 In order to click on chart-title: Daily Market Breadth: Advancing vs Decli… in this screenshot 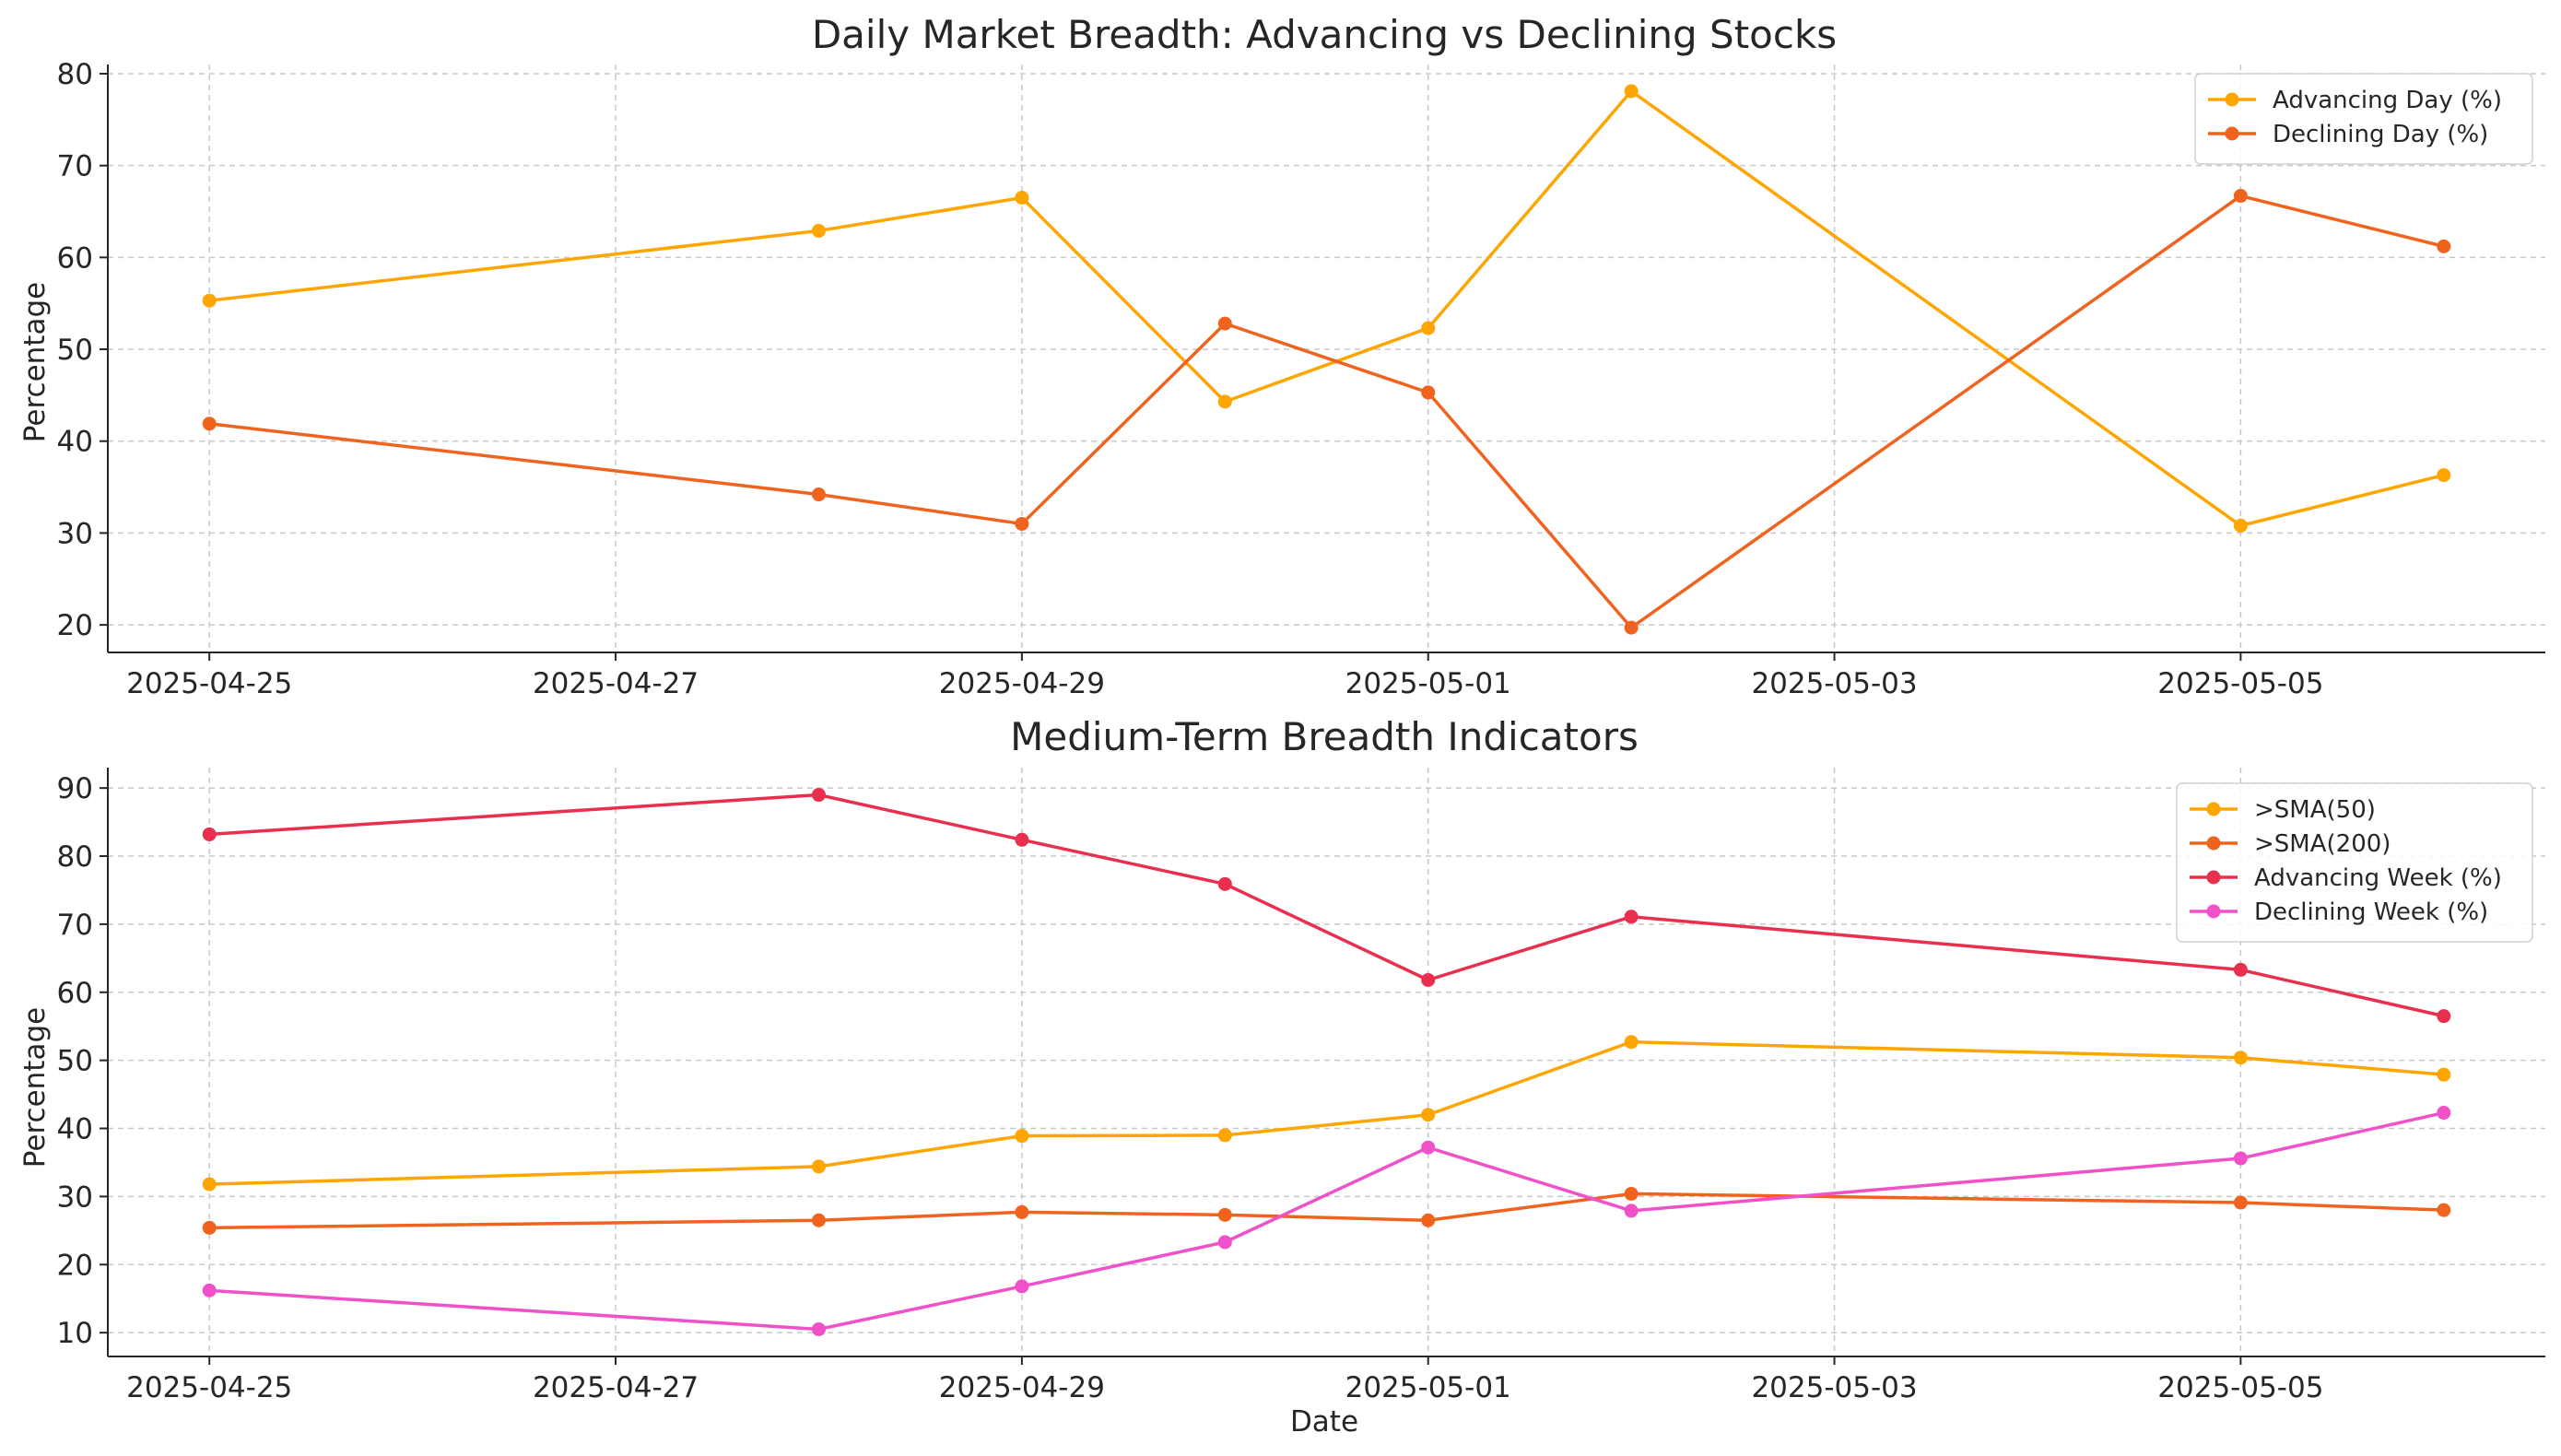, I will do `click(1325, 34)`.